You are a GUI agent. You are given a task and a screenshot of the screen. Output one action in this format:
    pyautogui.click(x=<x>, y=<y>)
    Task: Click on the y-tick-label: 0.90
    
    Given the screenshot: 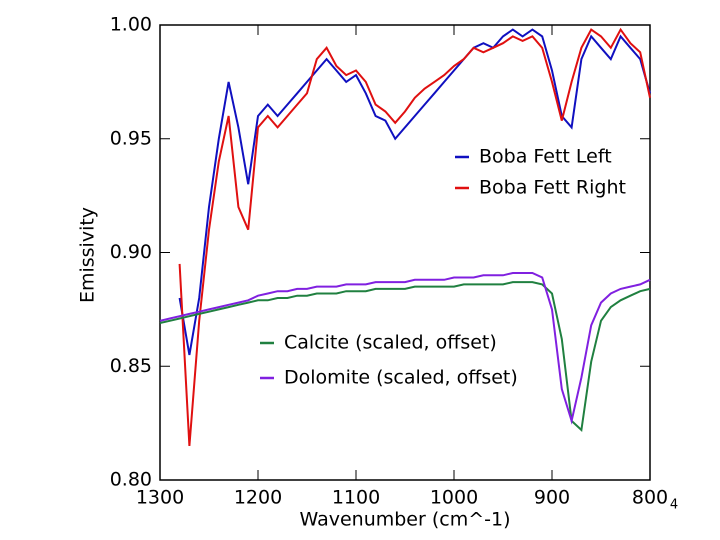 What is the action you would take?
    pyautogui.click(x=131, y=252)
    